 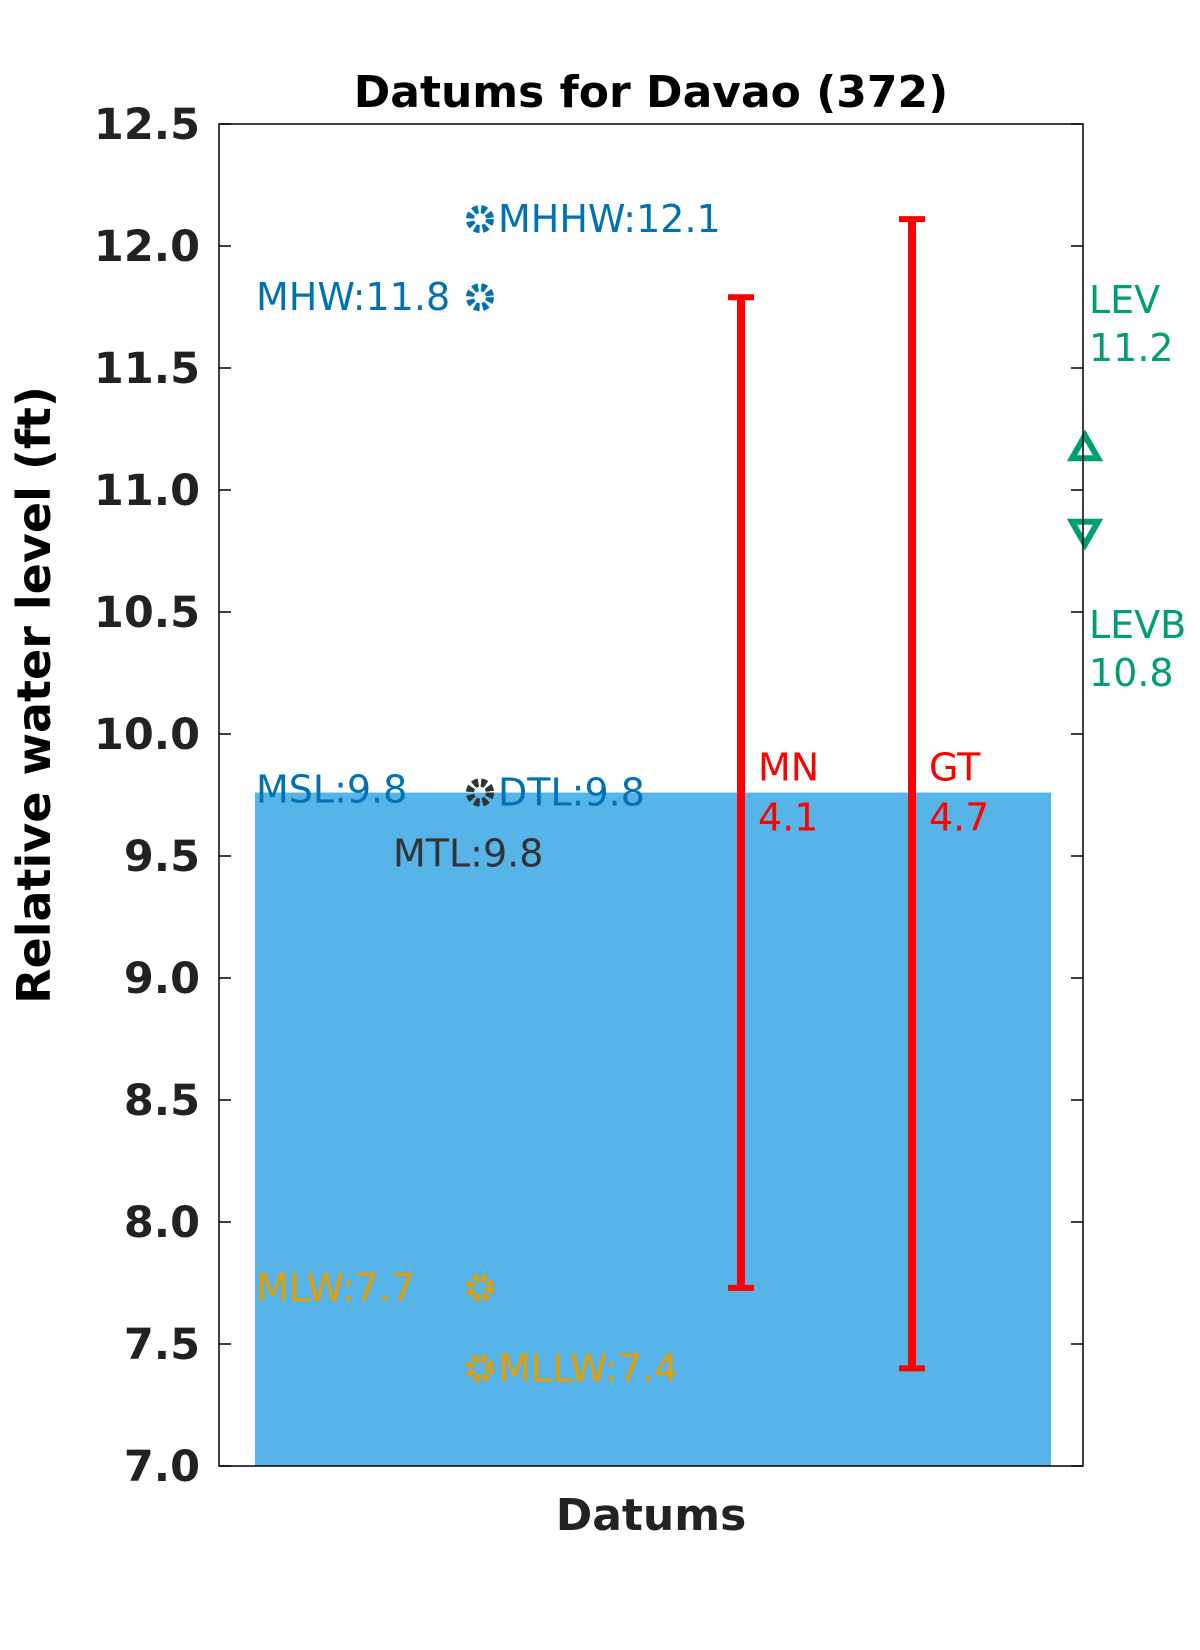 I want to click on datum-label-mtl: MTL:9.8, so click(x=468, y=854).